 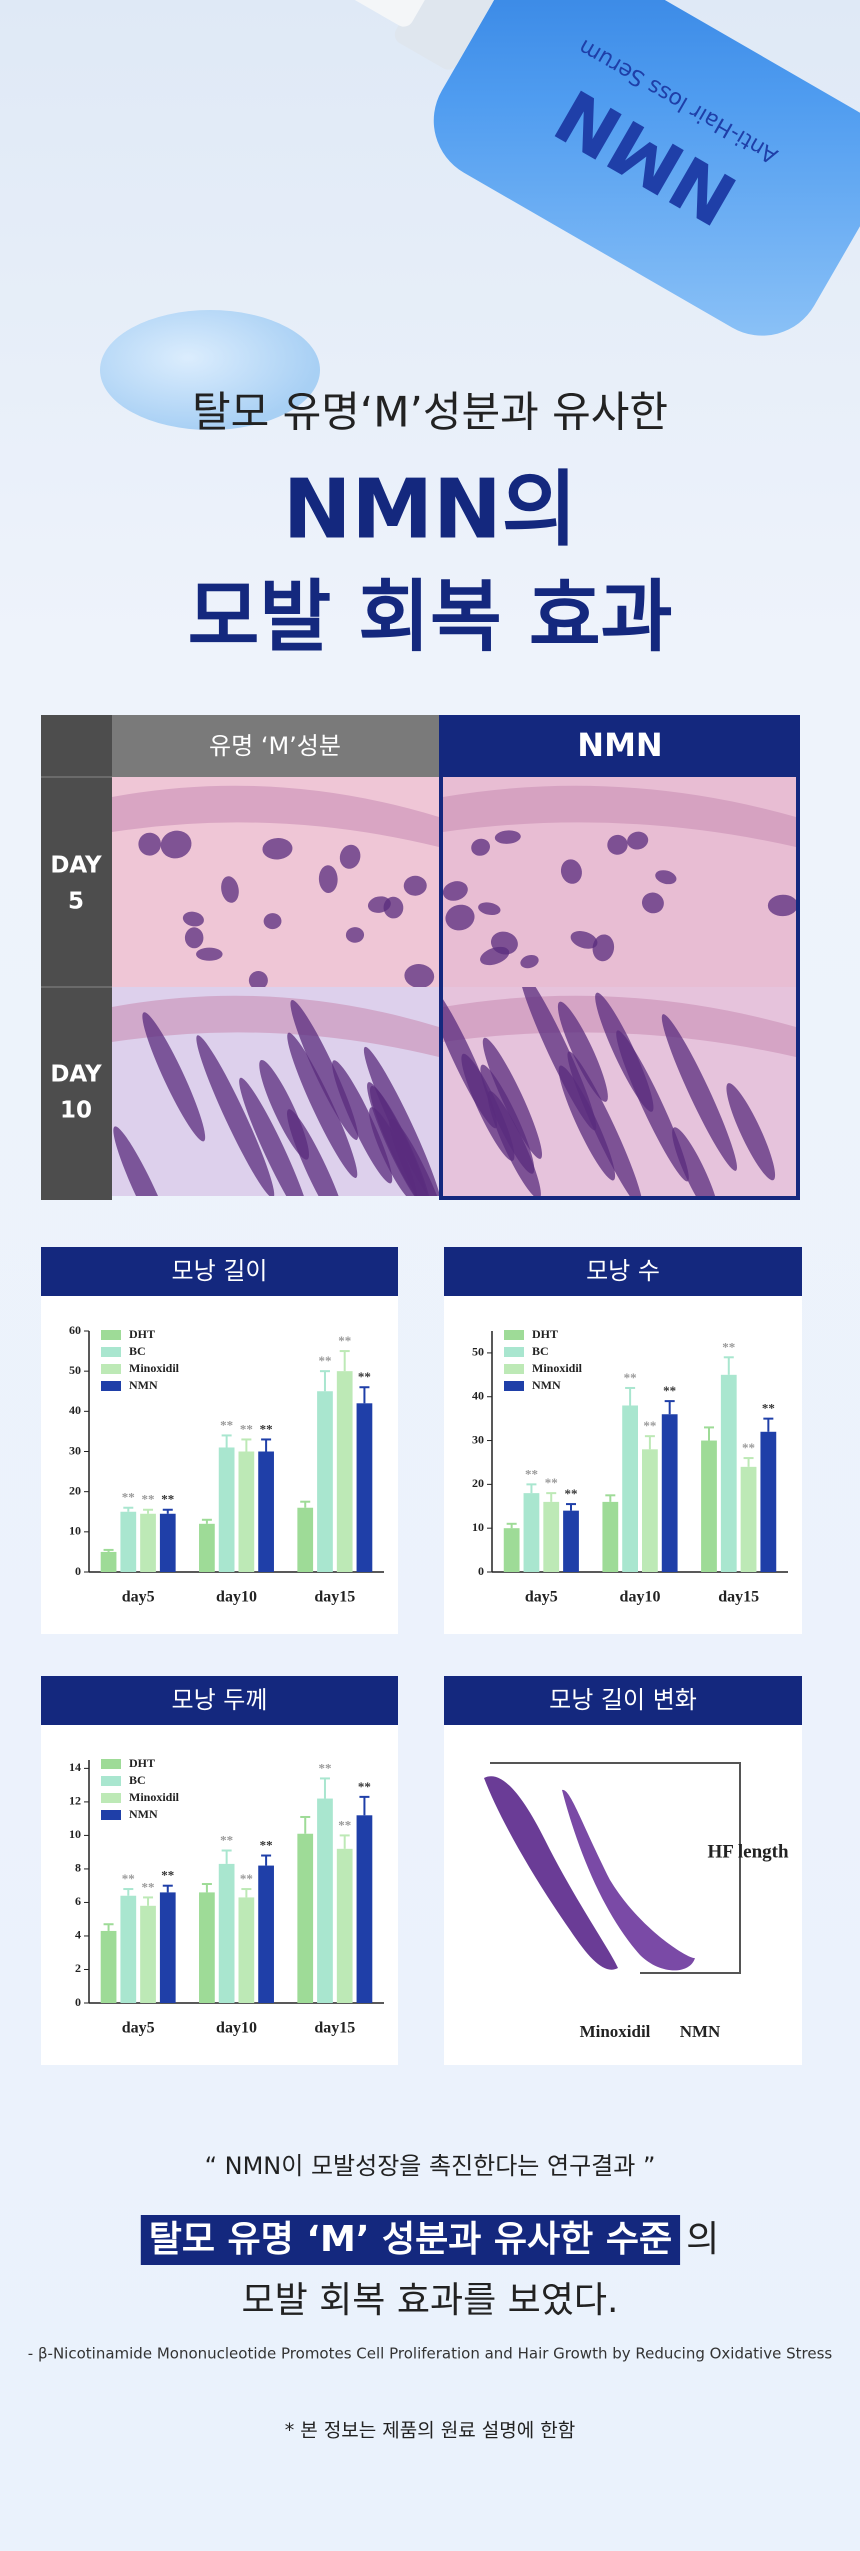 What do you see at coordinates (75, 1767) in the screenshot?
I see `y-tick-label: 14` at bounding box center [75, 1767].